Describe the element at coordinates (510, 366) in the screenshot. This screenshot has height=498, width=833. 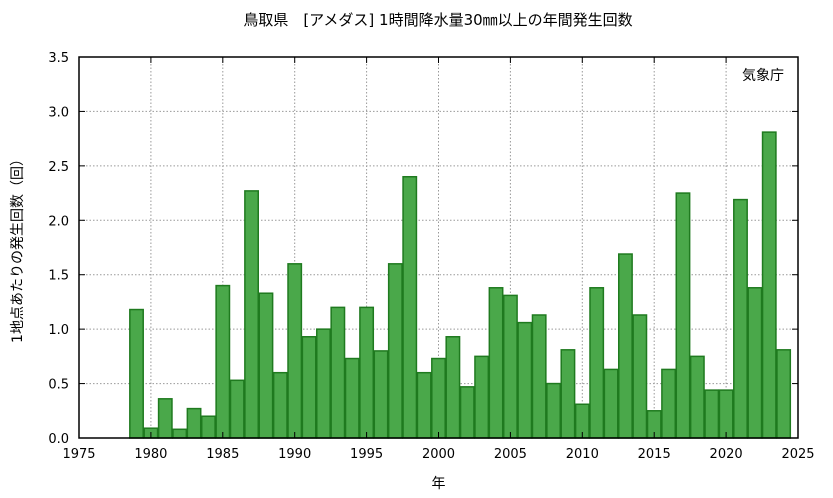
I see `bar-2005` at that location.